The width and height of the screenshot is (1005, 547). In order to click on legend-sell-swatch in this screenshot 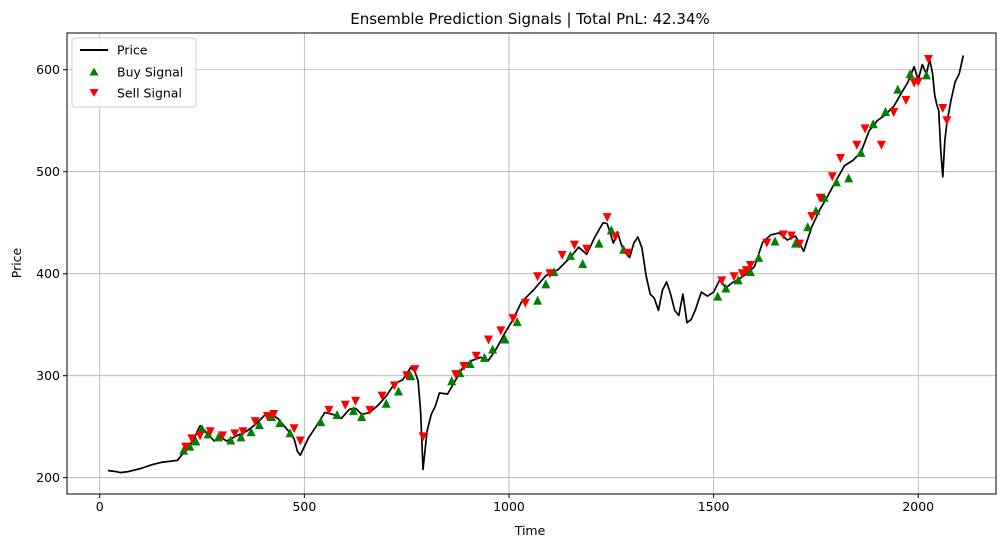, I will do `click(94, 93)`.